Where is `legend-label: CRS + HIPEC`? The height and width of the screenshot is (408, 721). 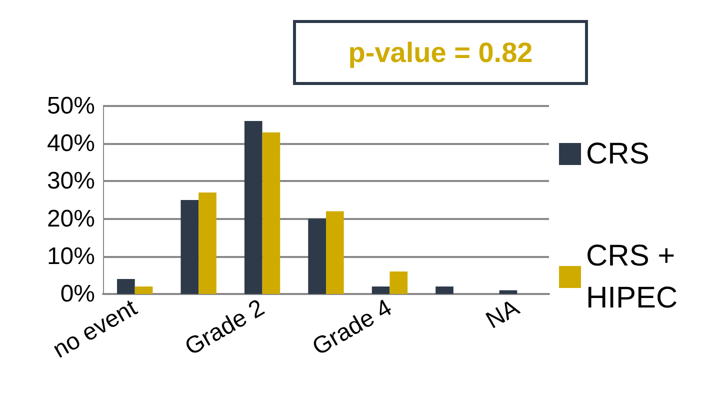
legend-label: CRS + HIPEC is located at coordinates (635, 277).